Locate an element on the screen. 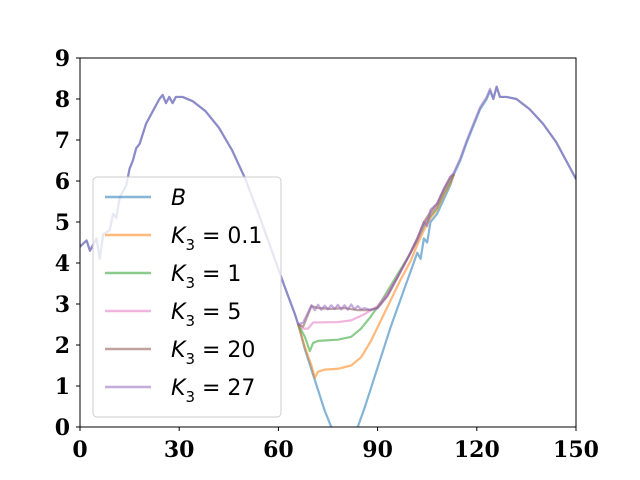  legend-box is located at coordinates (187, 297).